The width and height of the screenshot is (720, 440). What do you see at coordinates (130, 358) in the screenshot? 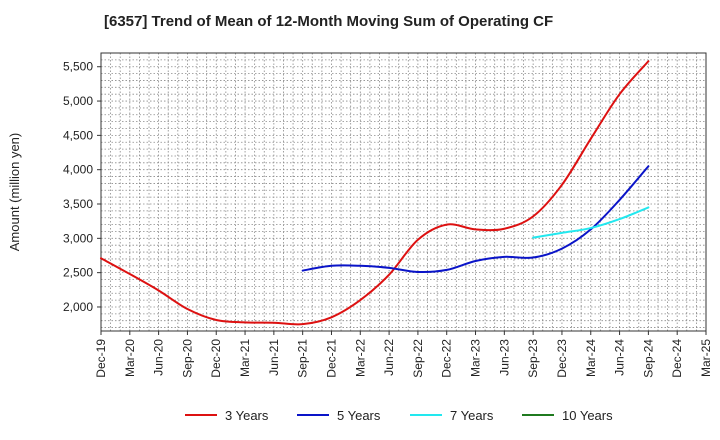
I see `x-tick-label: Mar-20` at bounding box center [130, 358].